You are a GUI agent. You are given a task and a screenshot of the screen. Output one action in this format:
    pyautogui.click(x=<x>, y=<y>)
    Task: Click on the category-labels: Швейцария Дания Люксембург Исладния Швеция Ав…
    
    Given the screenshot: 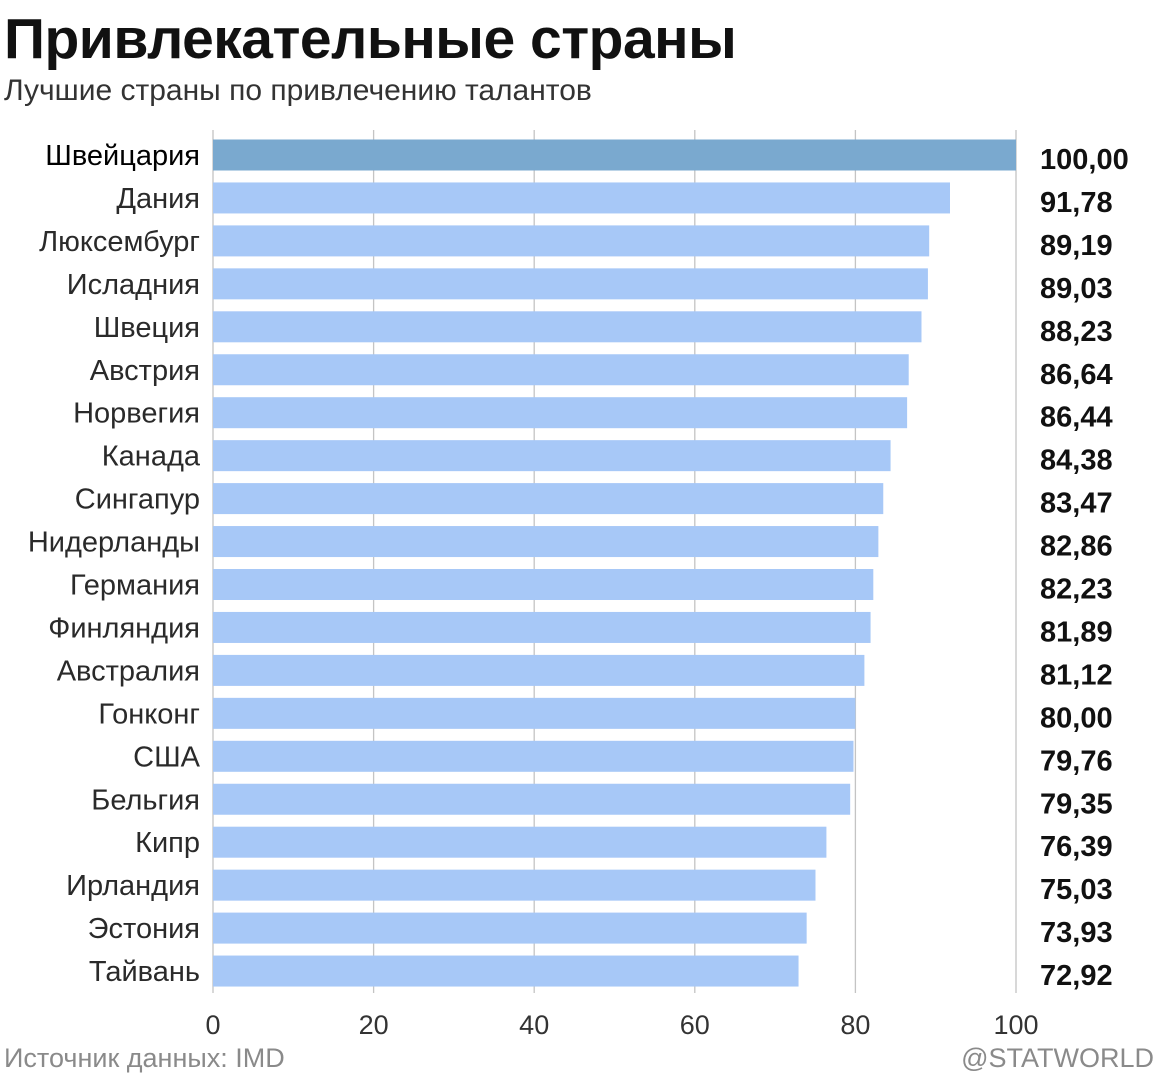 What is the action you would take?
    pyautogui.click(x=114, y=564)
    